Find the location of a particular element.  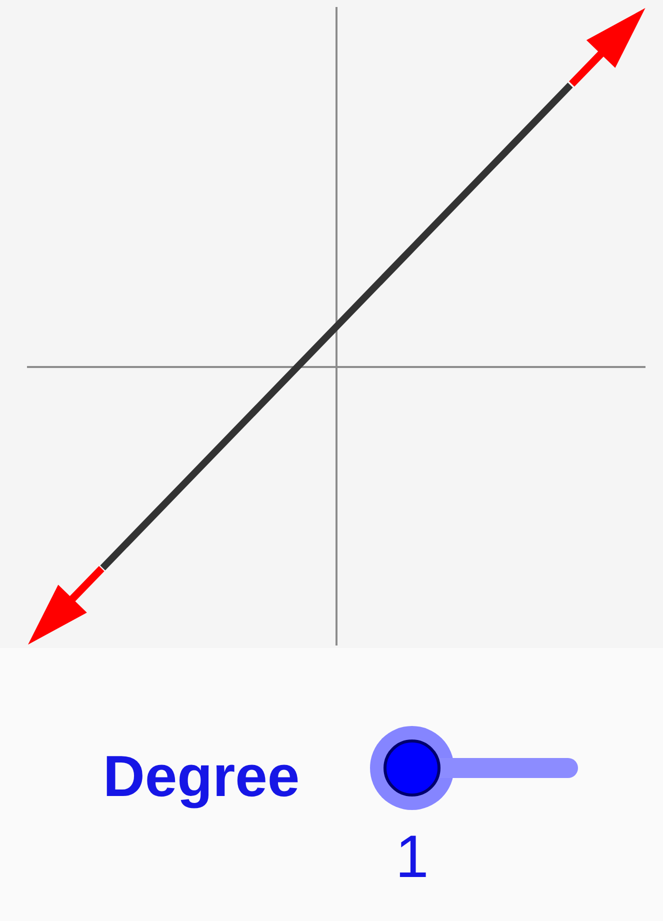

text: 1 is located at coordinates (412, 856).